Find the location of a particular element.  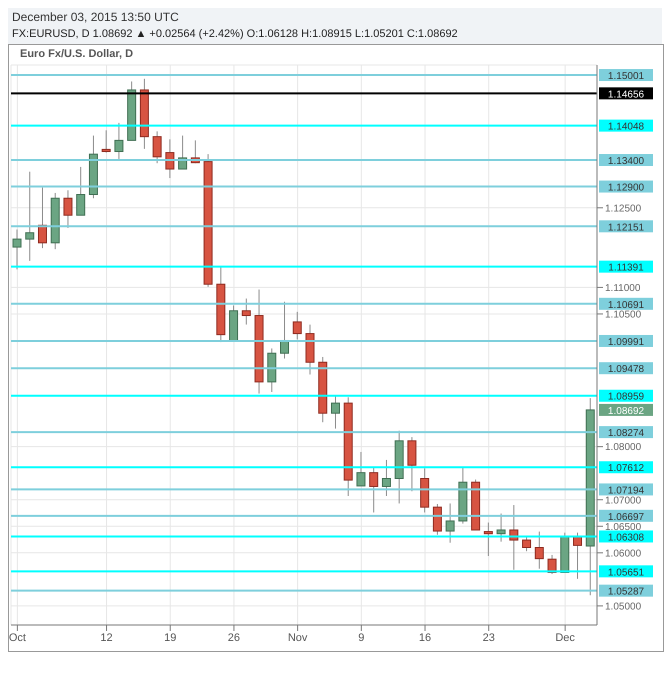

text: 1.08692 is located at coordinates (626, 411).